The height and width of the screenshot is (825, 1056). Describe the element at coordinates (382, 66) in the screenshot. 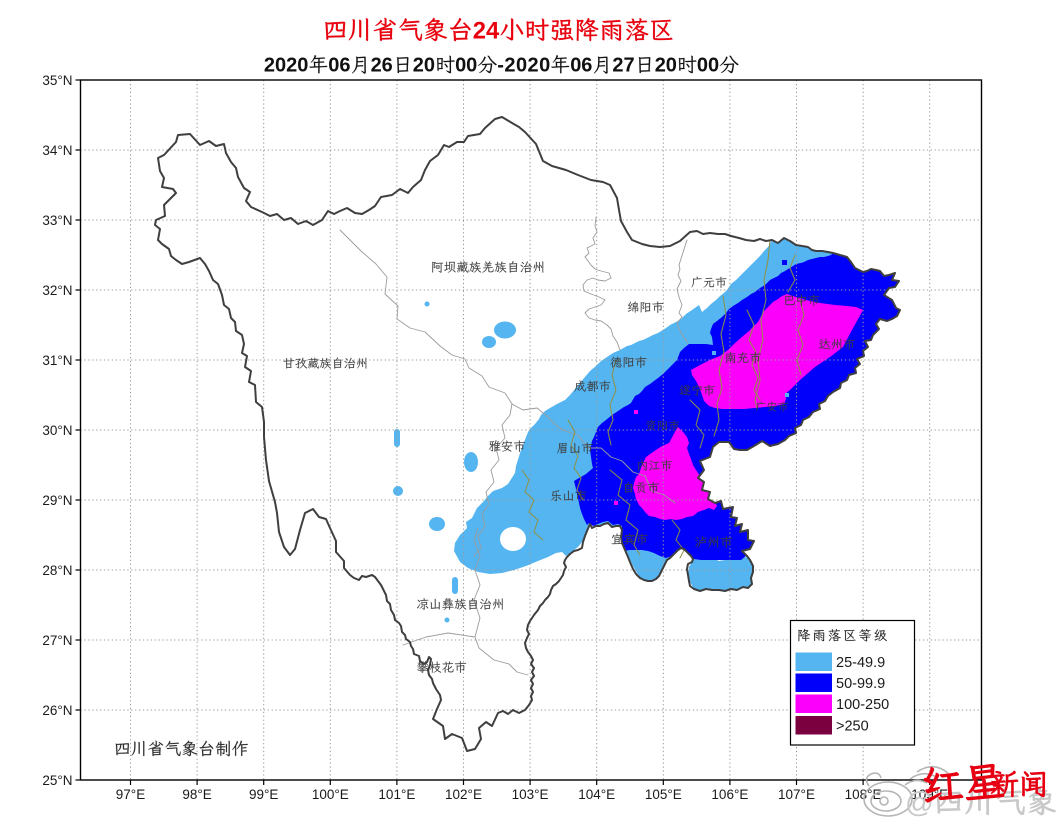

I see `svg-text: 26` at that location.